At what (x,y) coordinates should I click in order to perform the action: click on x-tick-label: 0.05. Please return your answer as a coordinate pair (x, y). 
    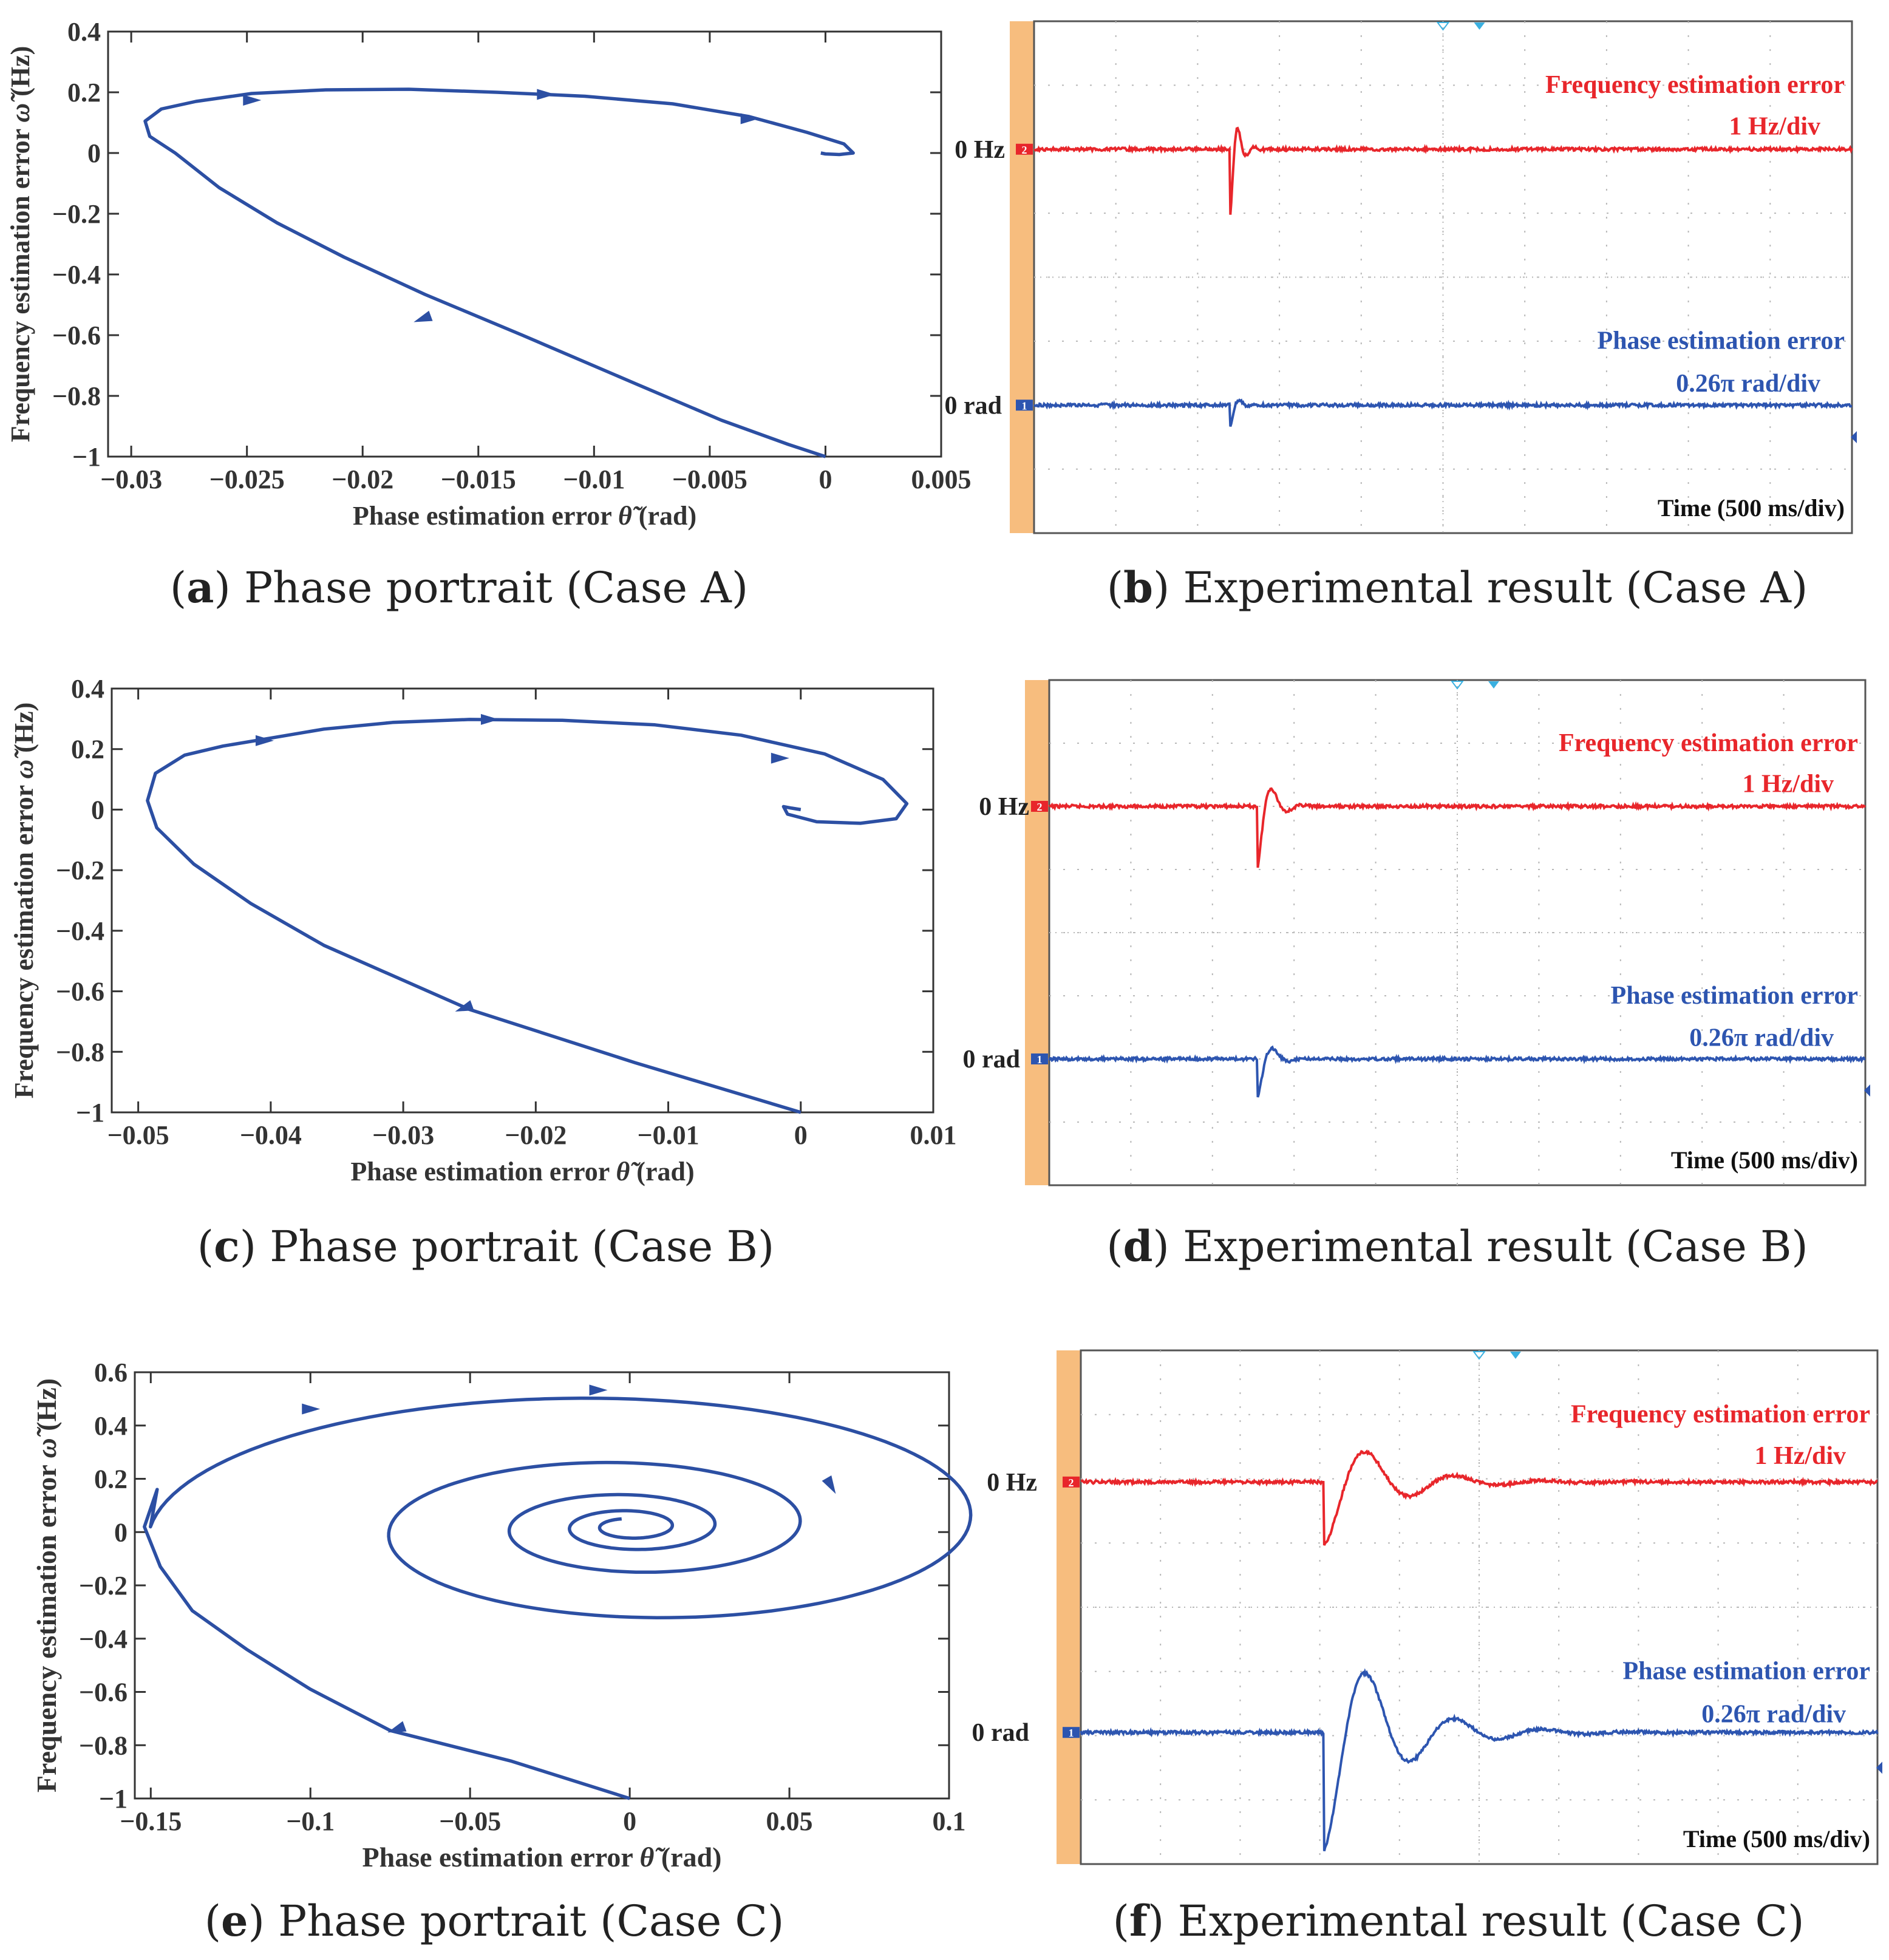
    Looking at the image, I should click on (789, 1821).